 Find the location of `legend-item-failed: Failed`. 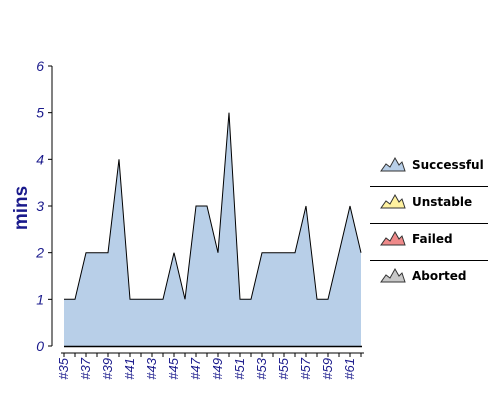

legend-item-failed: Failed is located at coordinates (429, 242).